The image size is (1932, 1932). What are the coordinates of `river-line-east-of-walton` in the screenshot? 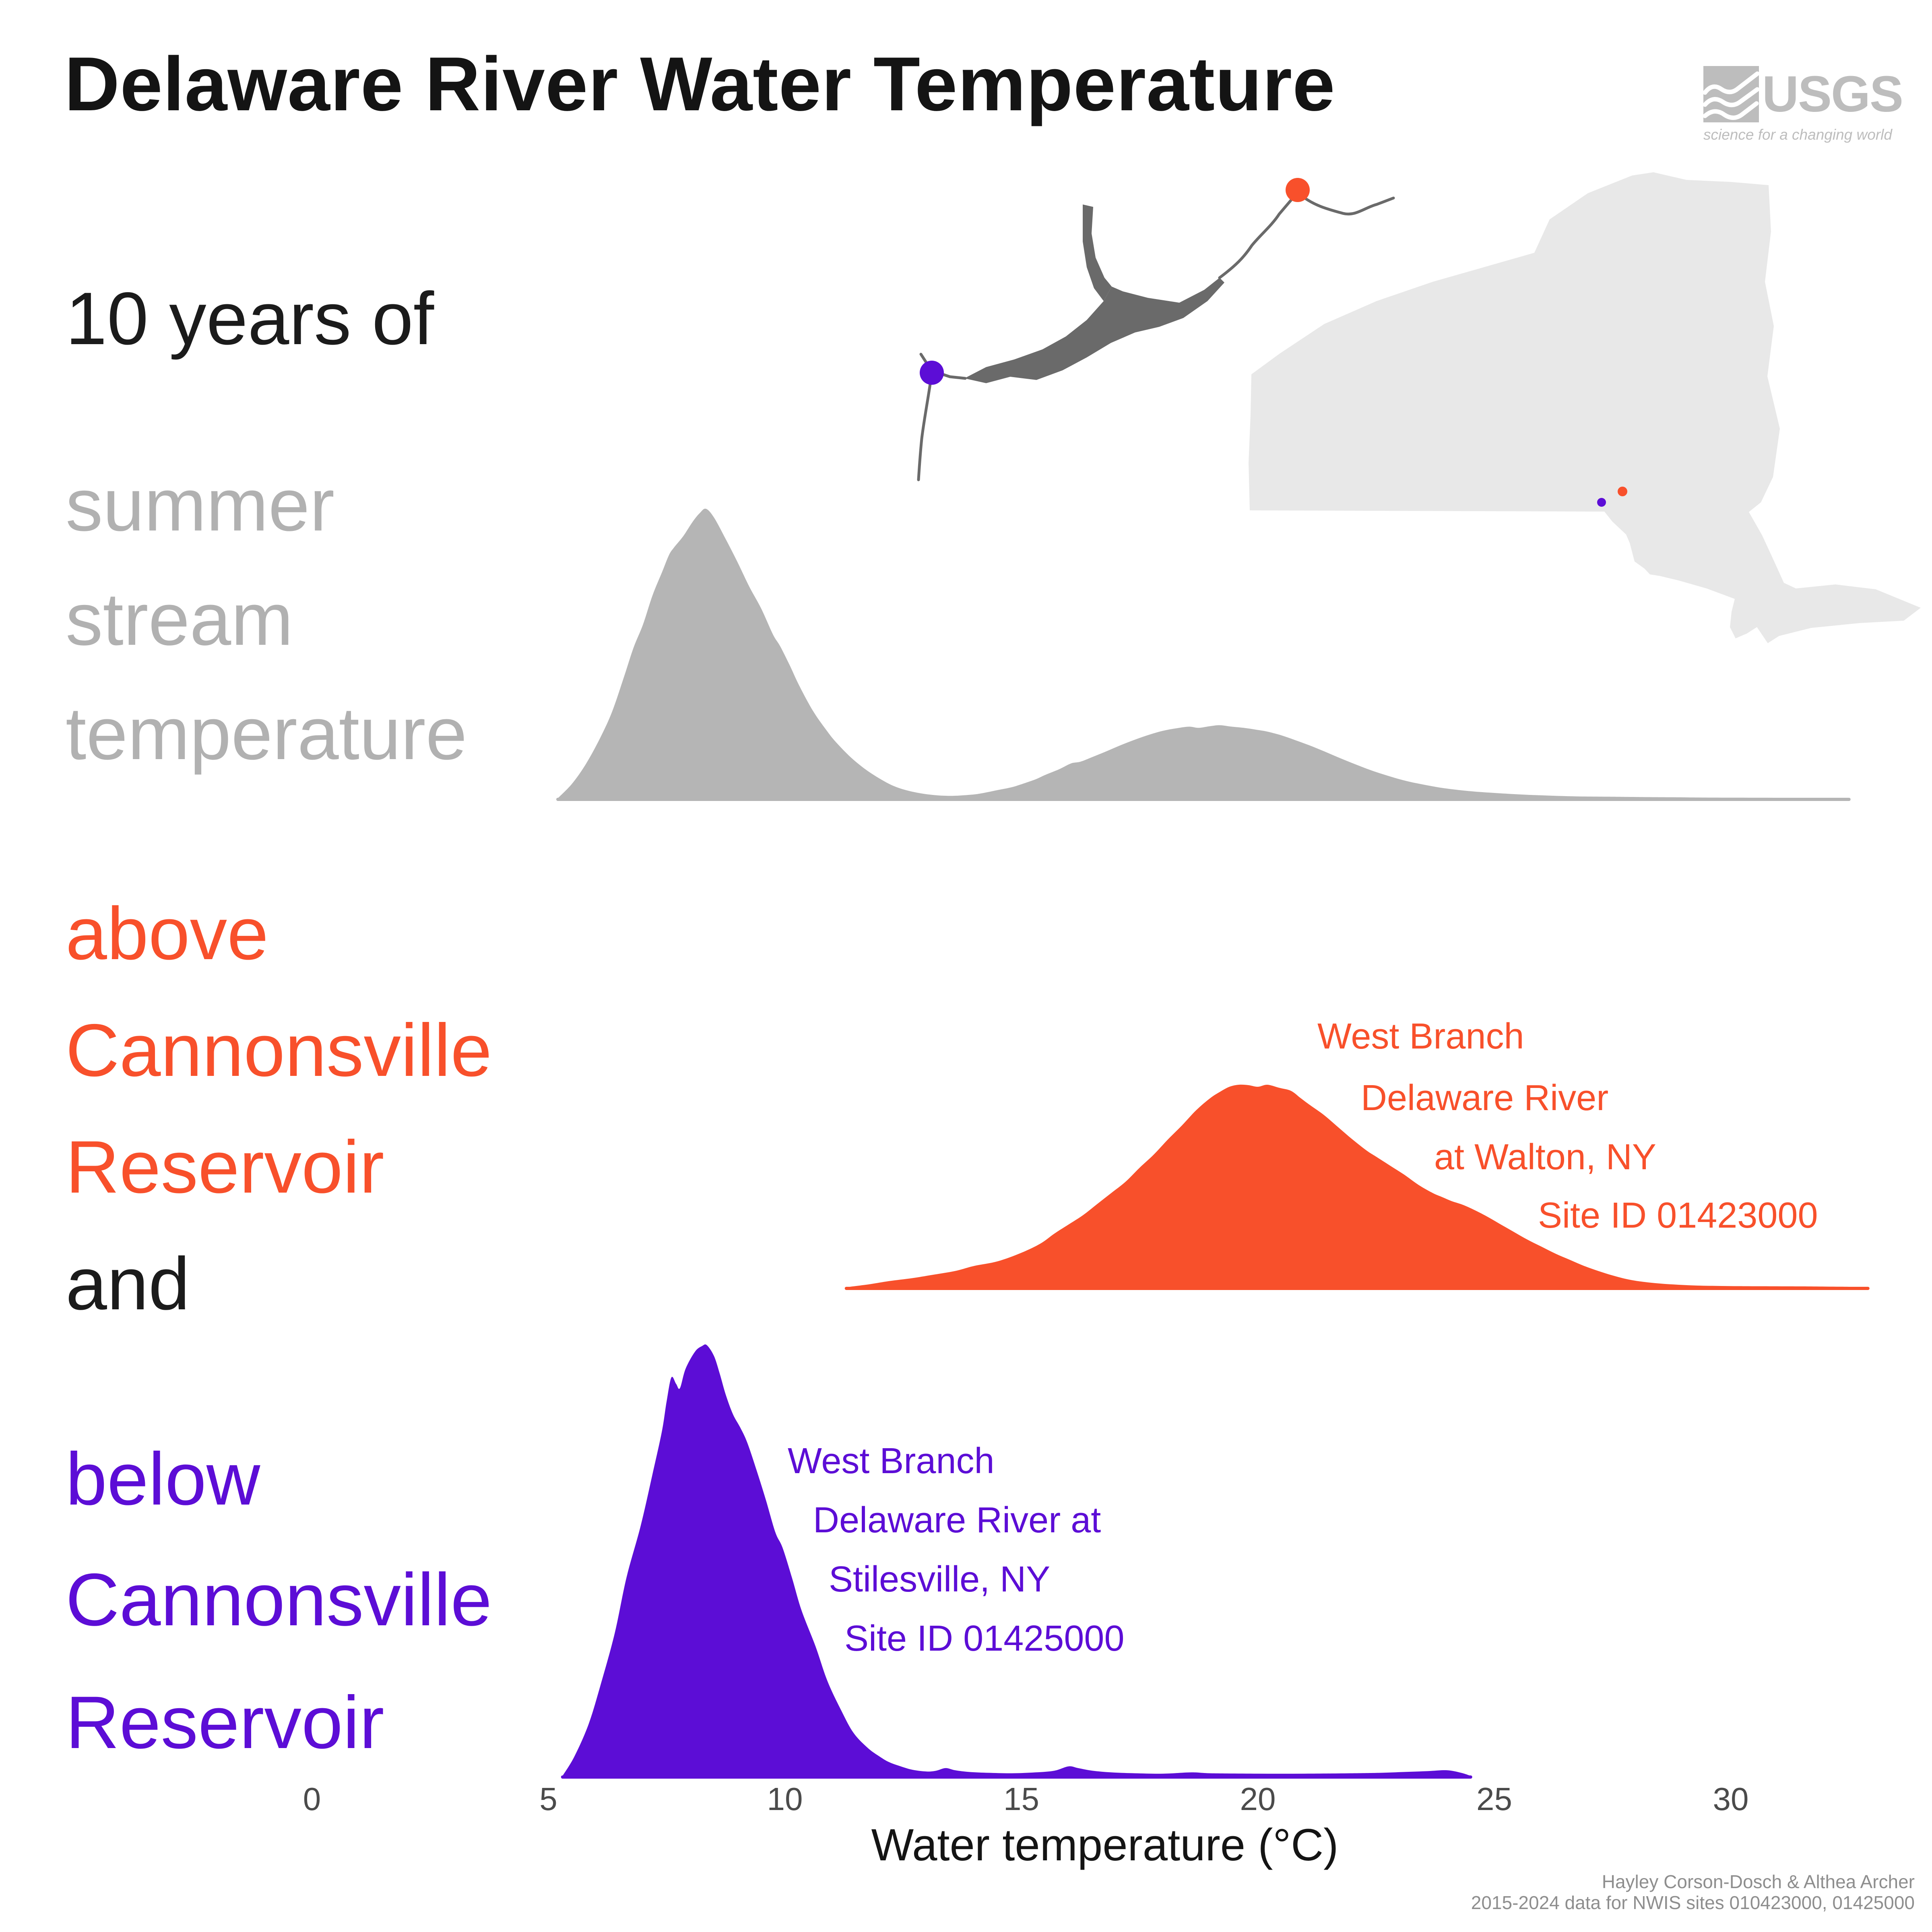 It's located at (1348, 205).